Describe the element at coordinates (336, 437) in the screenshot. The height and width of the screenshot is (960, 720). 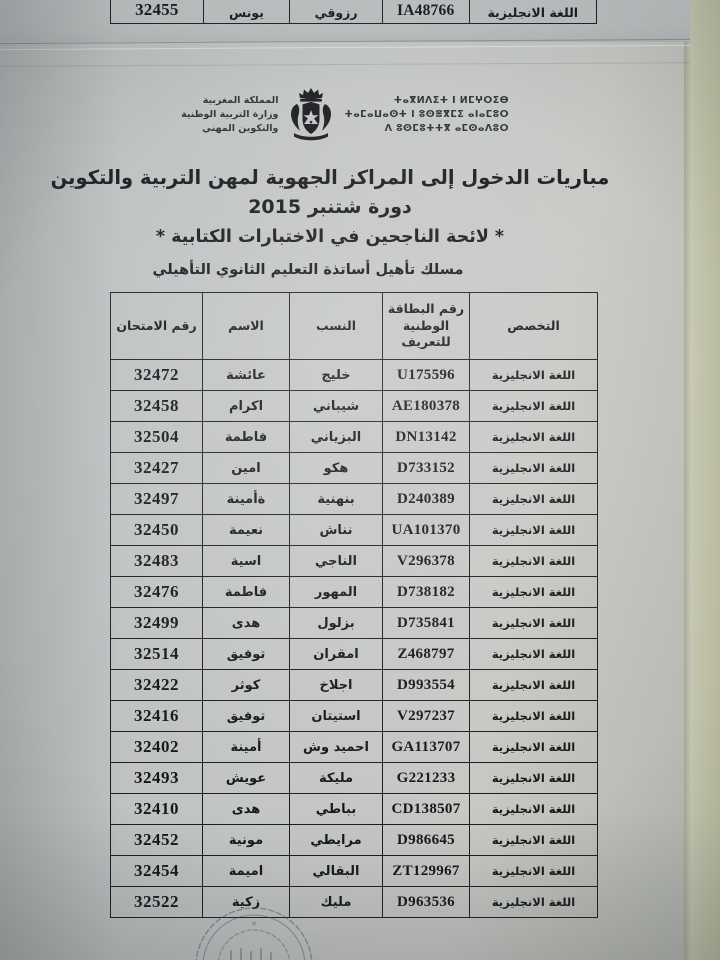
I see `cell-last-name: البزياني` at that location.